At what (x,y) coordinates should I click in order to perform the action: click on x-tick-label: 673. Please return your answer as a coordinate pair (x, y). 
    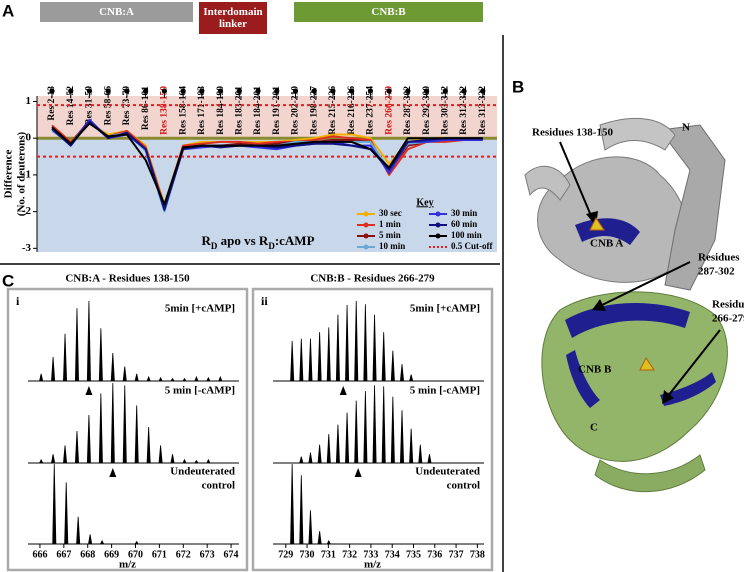
    Looking at the image, I should click on (207, 554).